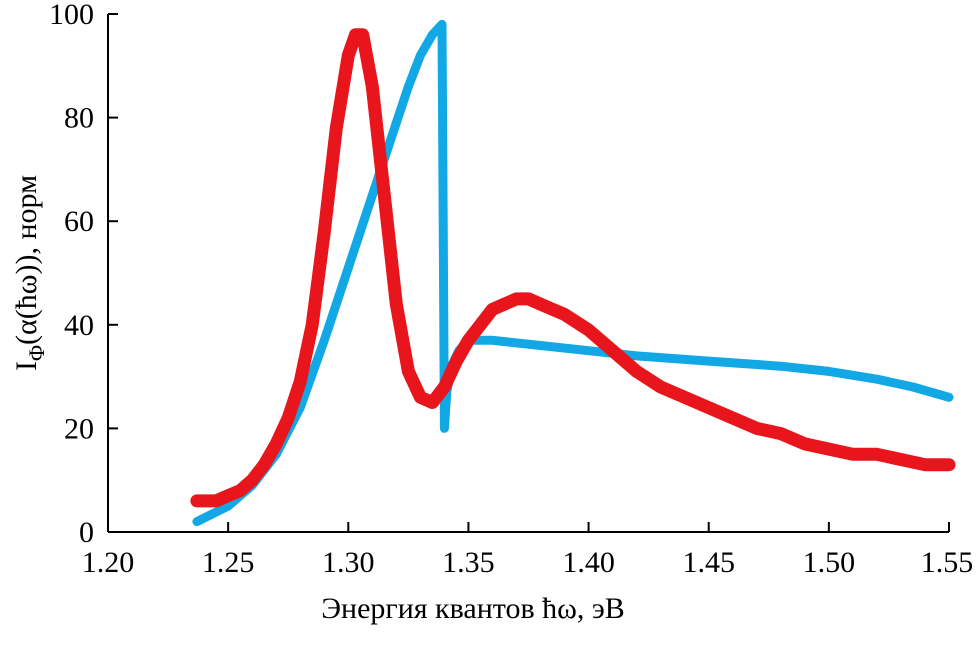 The width and height of the screenshot is (979, 652). I want to click on x-tick-label: 1.30, so click(348, 562).